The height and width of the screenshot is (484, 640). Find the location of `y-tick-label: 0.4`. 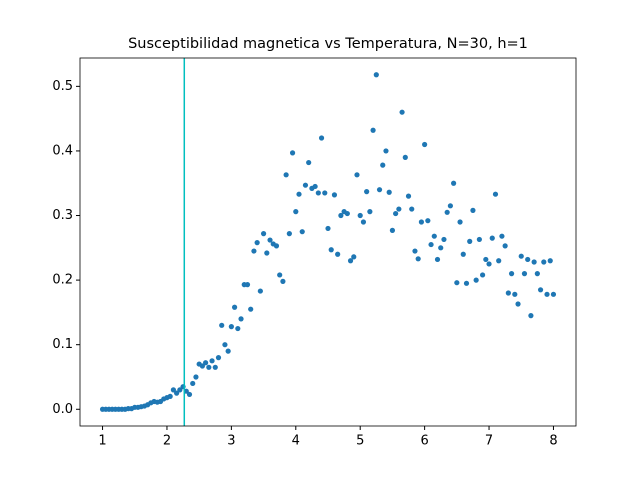

y-tick-label: 0.4 is located at coordinates (62, 150).